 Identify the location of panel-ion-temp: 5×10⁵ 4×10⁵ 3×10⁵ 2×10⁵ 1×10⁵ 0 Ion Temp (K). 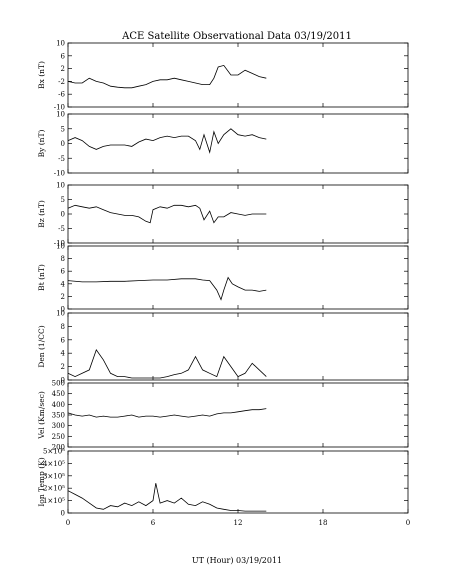
(223, 483).